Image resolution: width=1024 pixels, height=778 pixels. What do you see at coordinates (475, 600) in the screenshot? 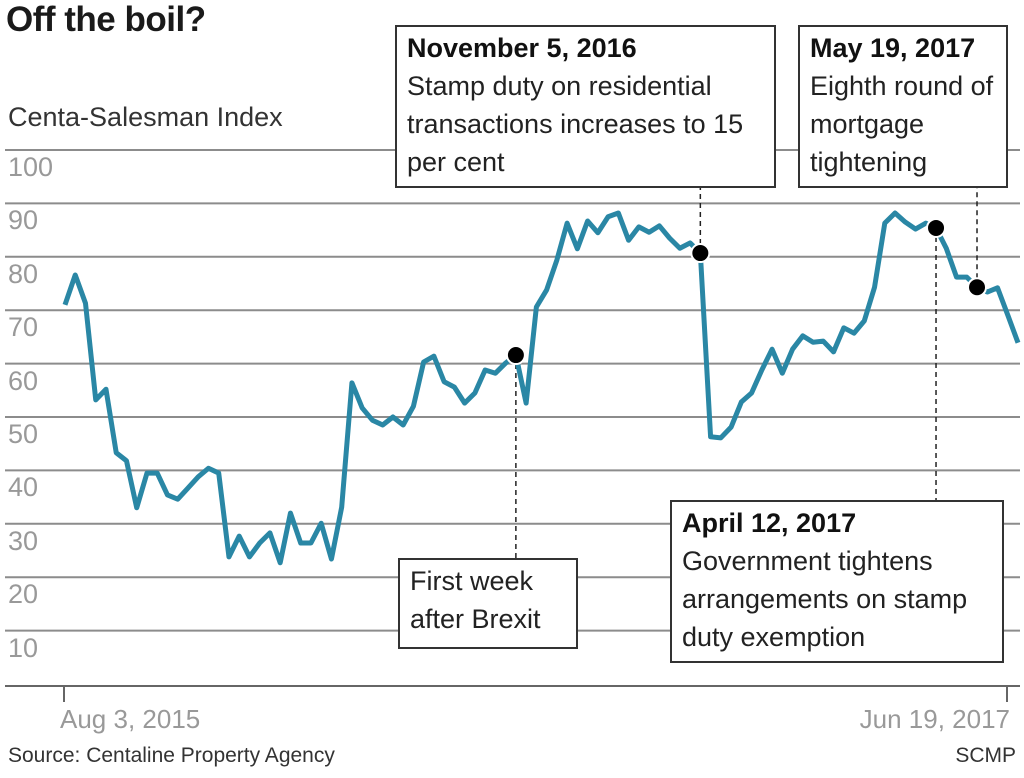
I see `annotation-text: First week after Brexit` at bounding box center [475, 600].